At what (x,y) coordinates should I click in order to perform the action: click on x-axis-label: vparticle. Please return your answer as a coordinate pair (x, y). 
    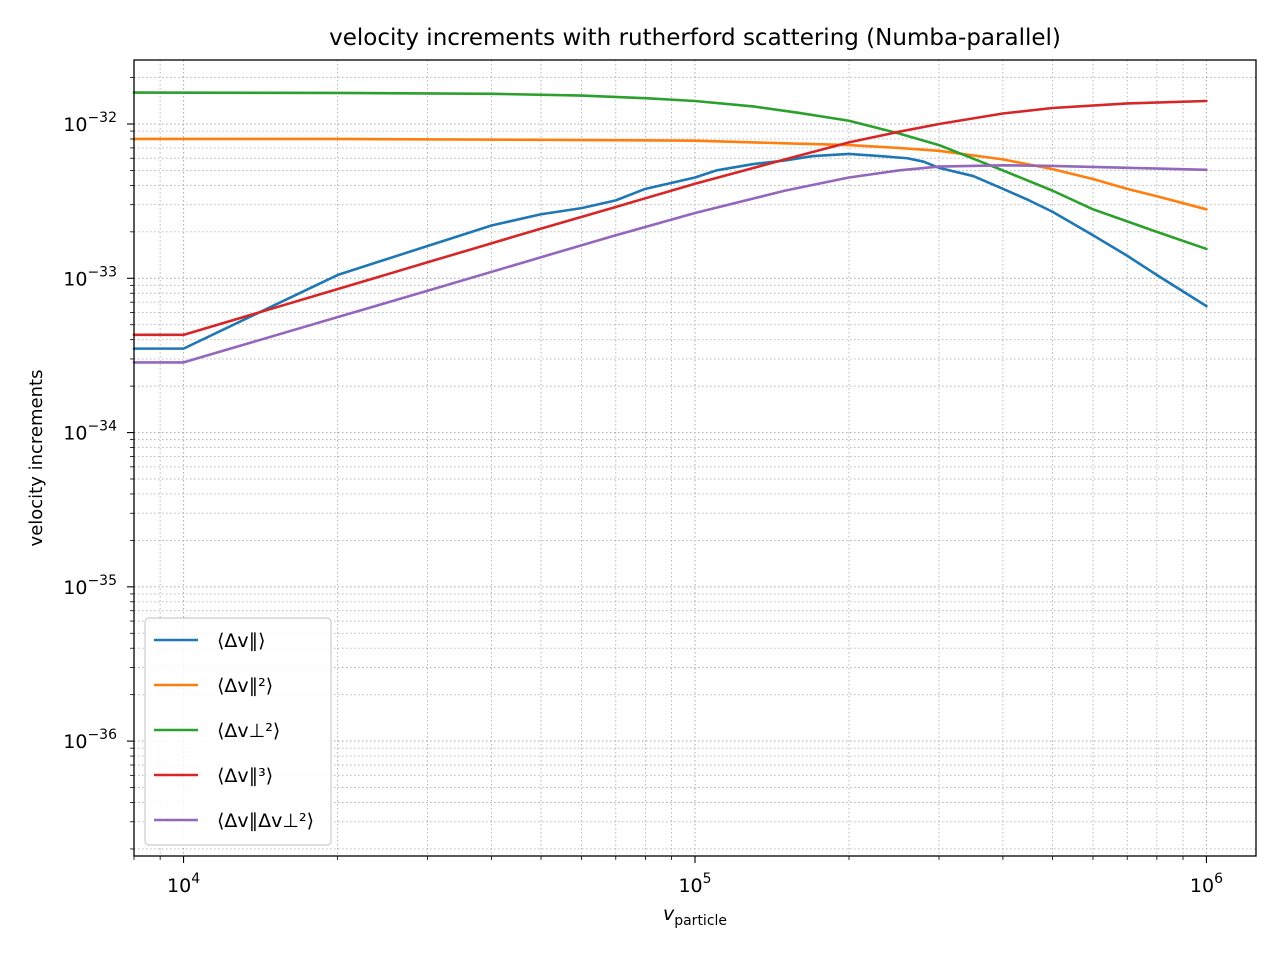
    Looking at the image, I should click on (695, 916).